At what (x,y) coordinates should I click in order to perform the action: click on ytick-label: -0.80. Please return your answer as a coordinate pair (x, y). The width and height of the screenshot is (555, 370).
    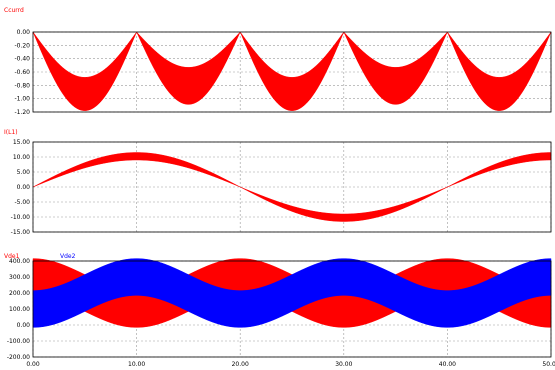
    Looking at the image, I should click on (22, 85).